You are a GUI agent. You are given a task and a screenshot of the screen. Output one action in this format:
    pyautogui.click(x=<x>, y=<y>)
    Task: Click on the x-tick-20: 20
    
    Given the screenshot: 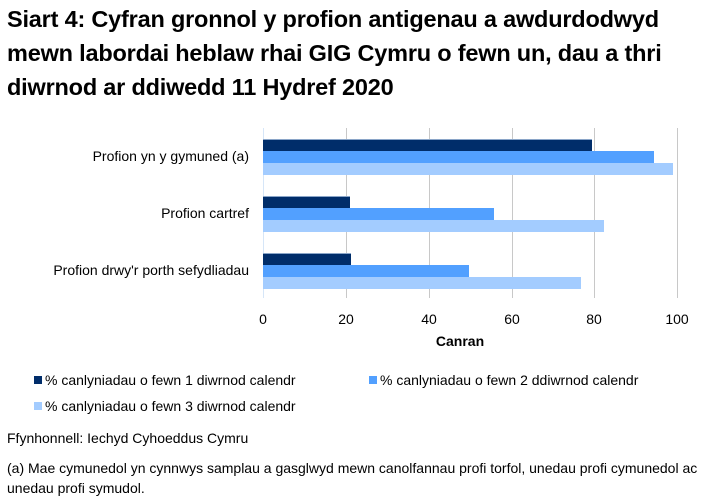 What is the action you would take?
    pyautogui.click(x=346, y=319)
    